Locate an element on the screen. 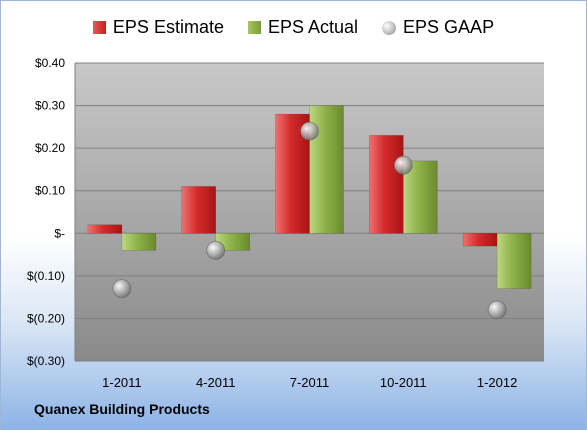 This screenshot has height=431, width=587. x-tick-label: 10-2011 is located at coordinates (403, 382).